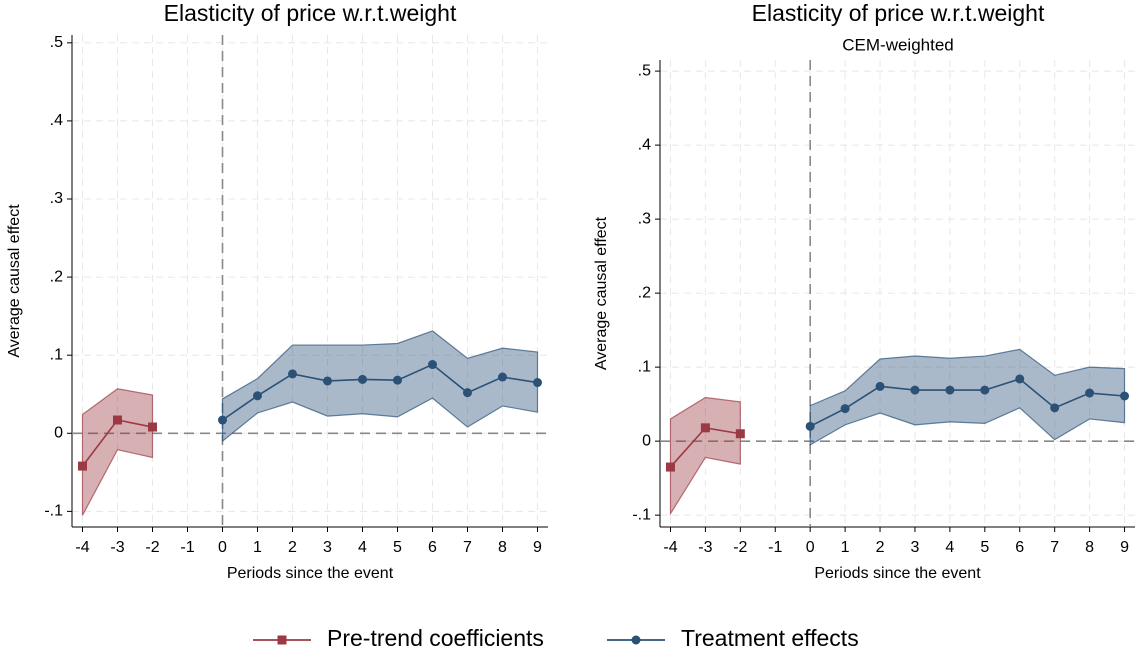  What do you see at coordinates (898, 44) in the screenshot?
I see `chart-subtitle: CEM-weighted` at bounding box center [898, 44].